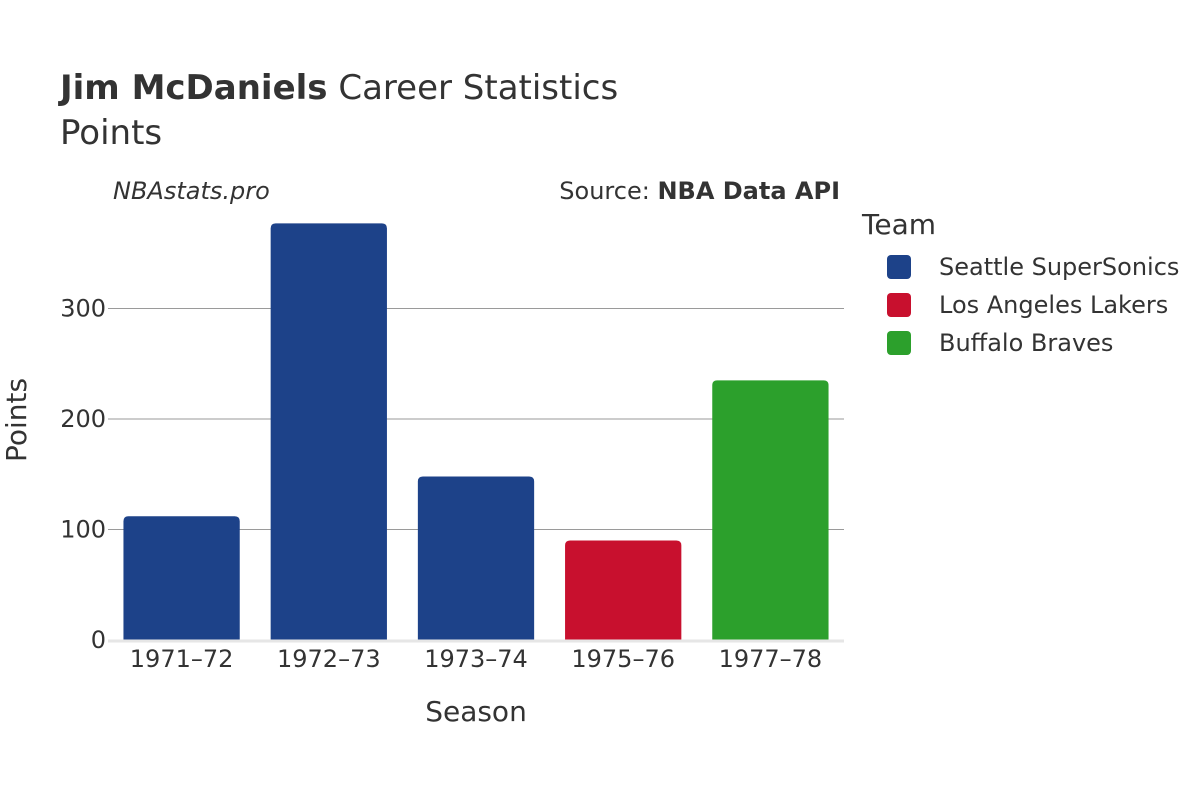 Image resolution: width=1200 pixels, height=800 pixels. Describe the element at coordinates (473, 88) in the screenshot. I see `title-suffix: Career Statistics` at that location.